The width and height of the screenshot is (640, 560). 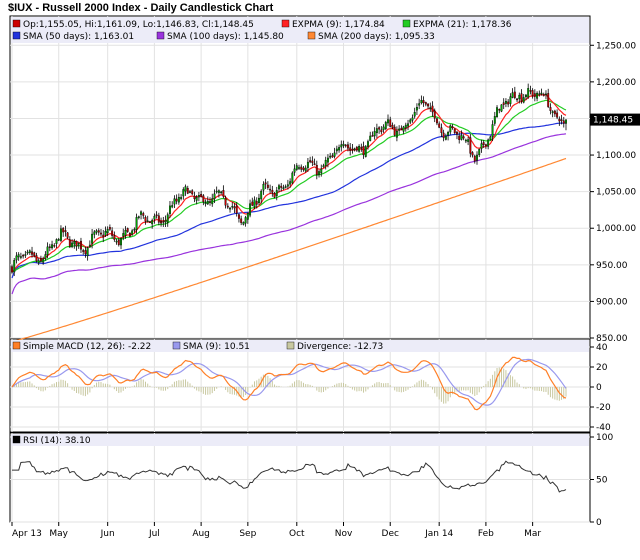 I want to click on macd-signal-line, so click(x=289, y=382).